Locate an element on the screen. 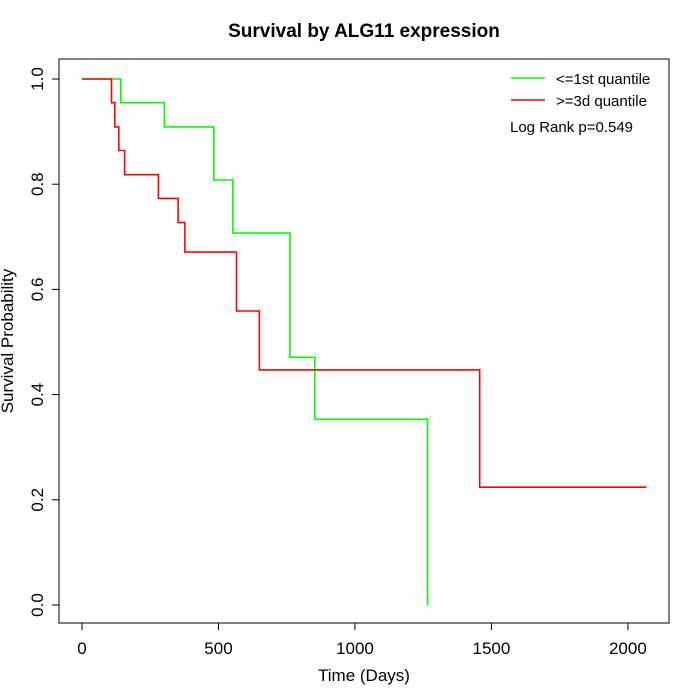 This screenshot has height=700, width=700. x-tick-label: 1500 is located at coordinates (492, 648).